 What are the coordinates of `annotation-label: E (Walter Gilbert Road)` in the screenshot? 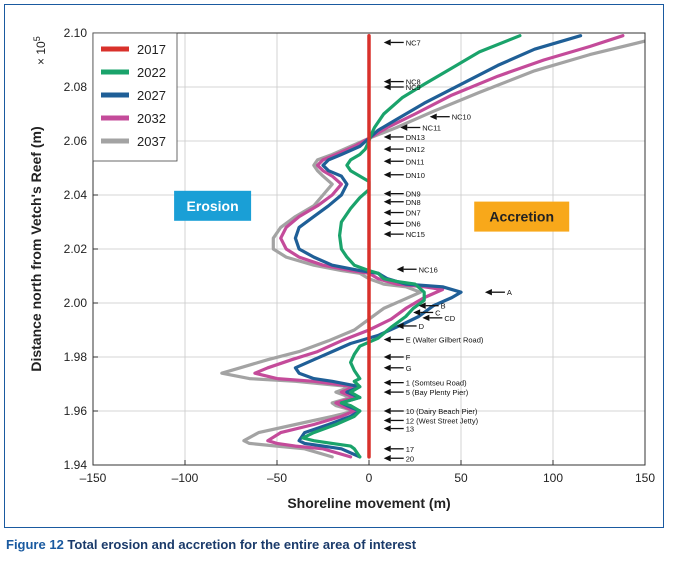 It's located at (445, 339).